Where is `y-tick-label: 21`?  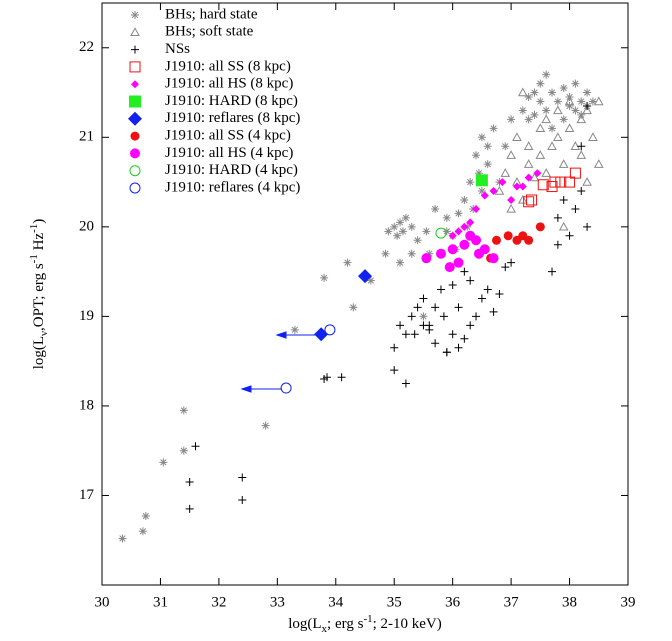 y-tick-label: 21 is located at coordinates (86, 137).